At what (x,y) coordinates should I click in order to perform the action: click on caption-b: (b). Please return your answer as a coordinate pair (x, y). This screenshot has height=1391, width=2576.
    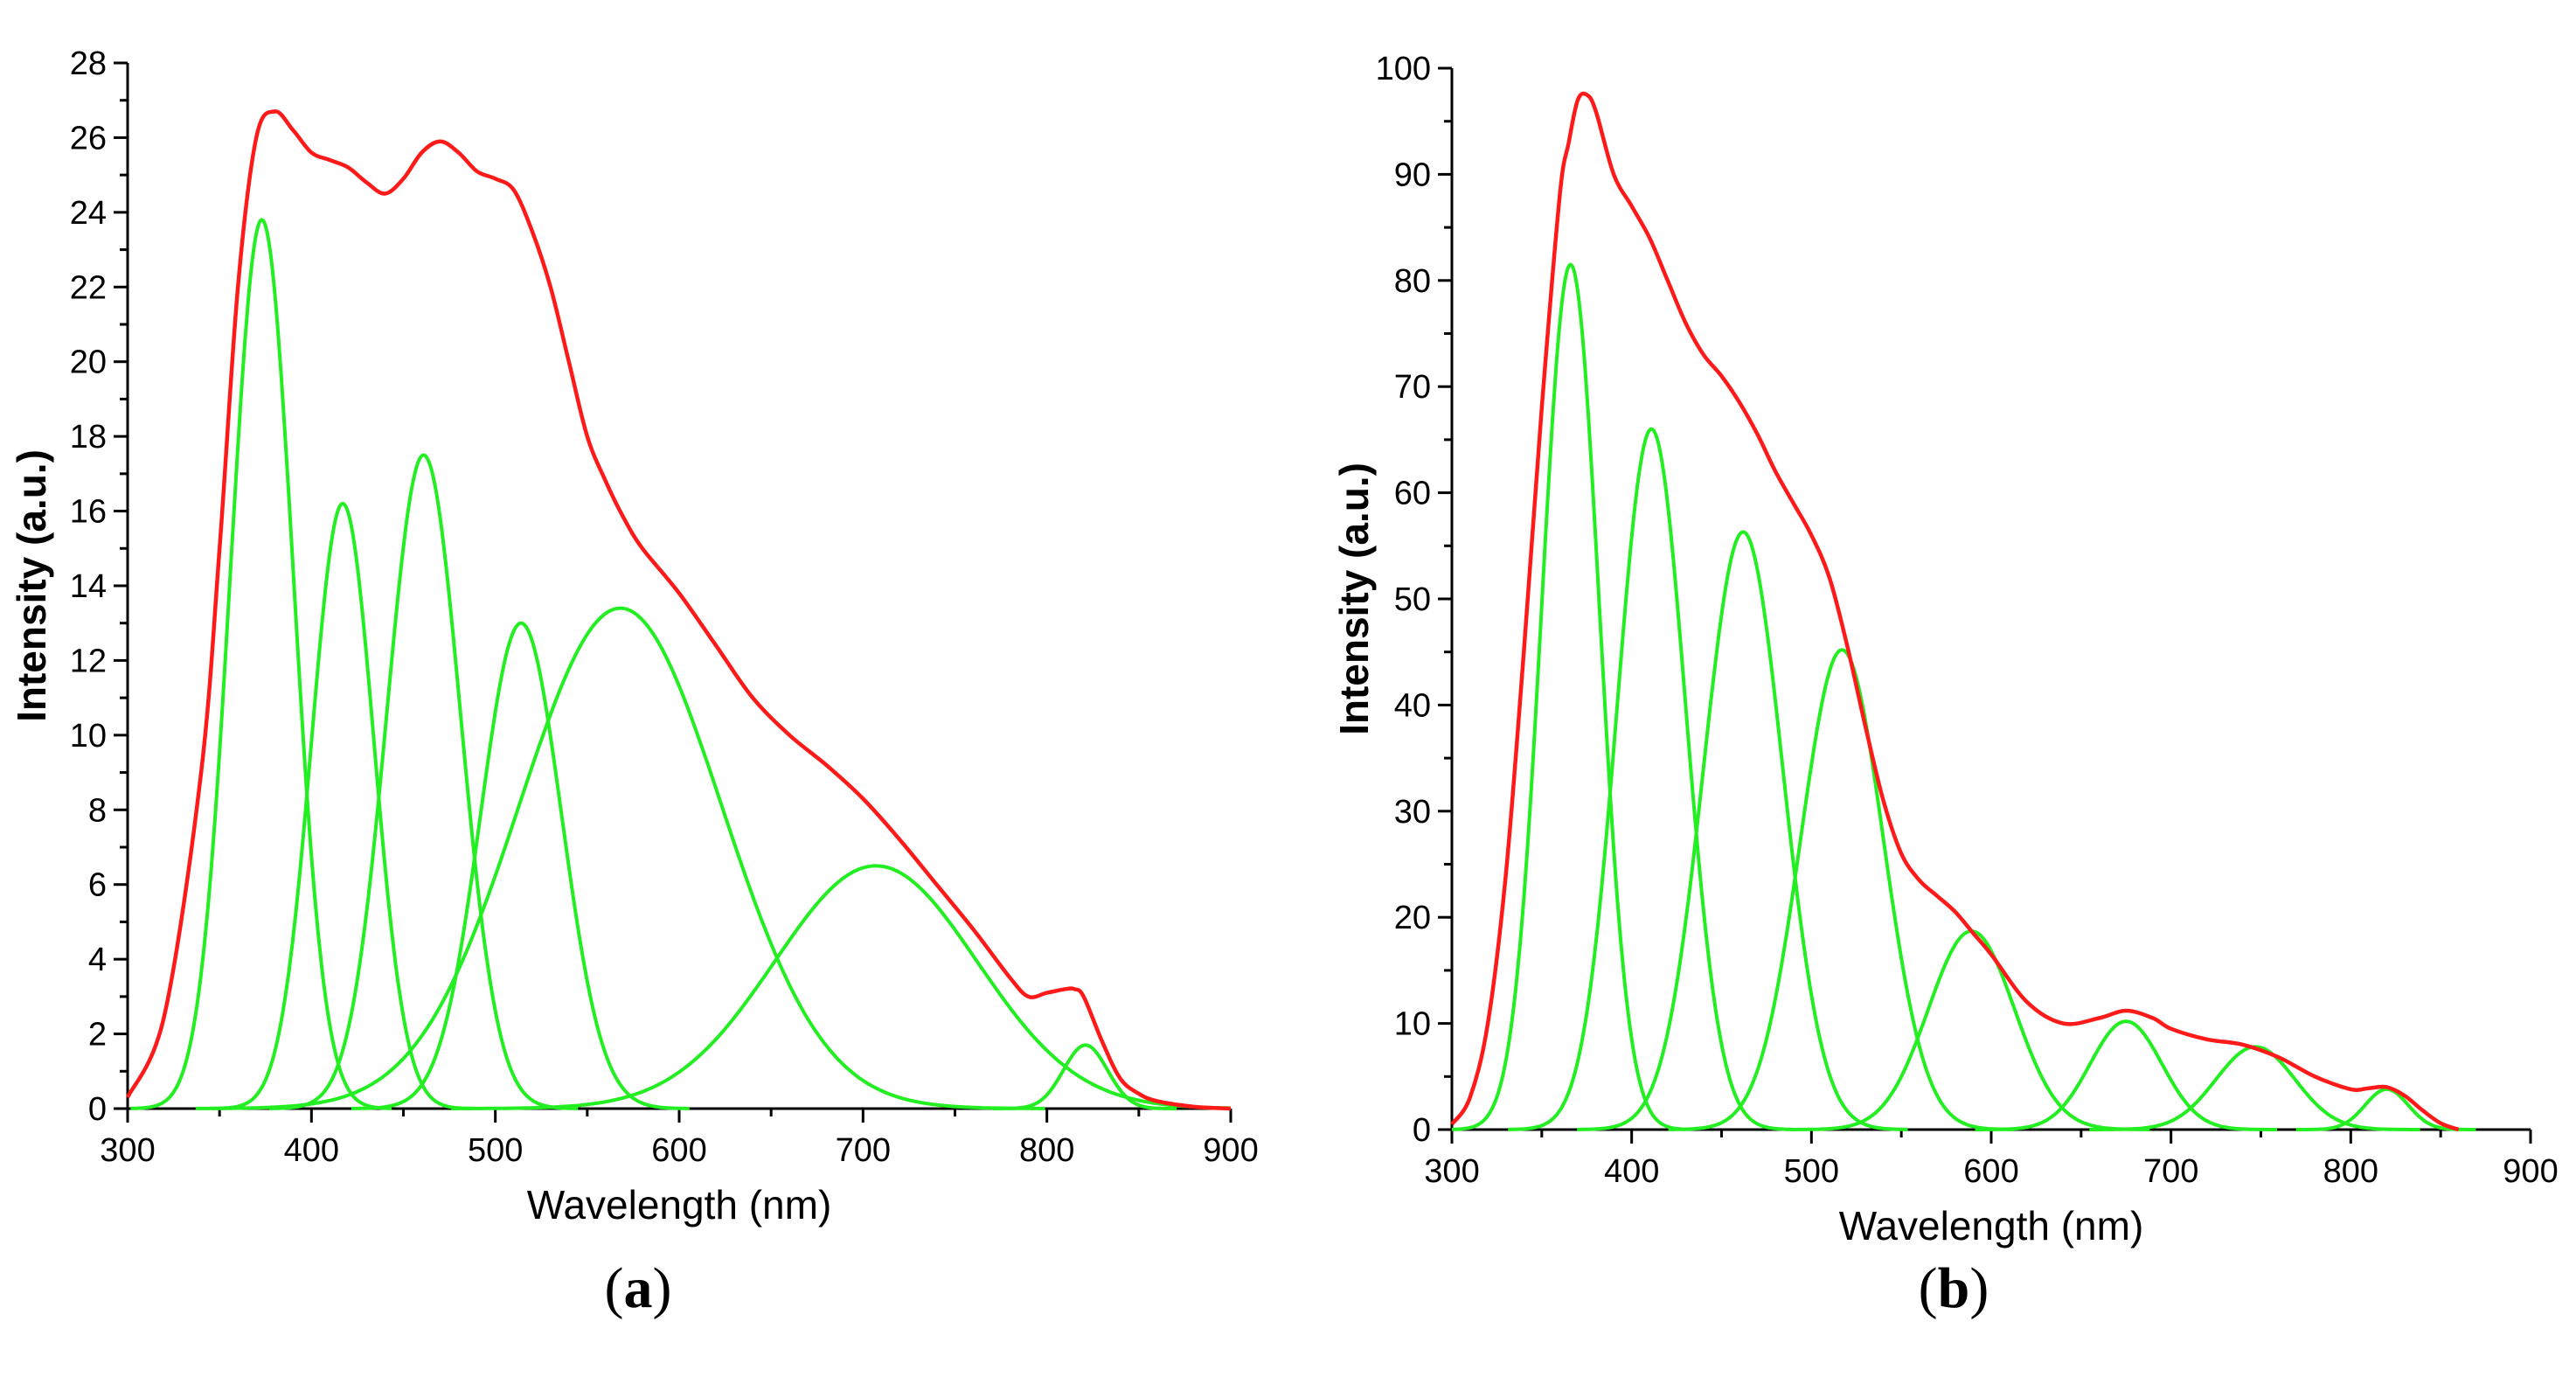
    Looking at the image, I should click on (1954, 1288).